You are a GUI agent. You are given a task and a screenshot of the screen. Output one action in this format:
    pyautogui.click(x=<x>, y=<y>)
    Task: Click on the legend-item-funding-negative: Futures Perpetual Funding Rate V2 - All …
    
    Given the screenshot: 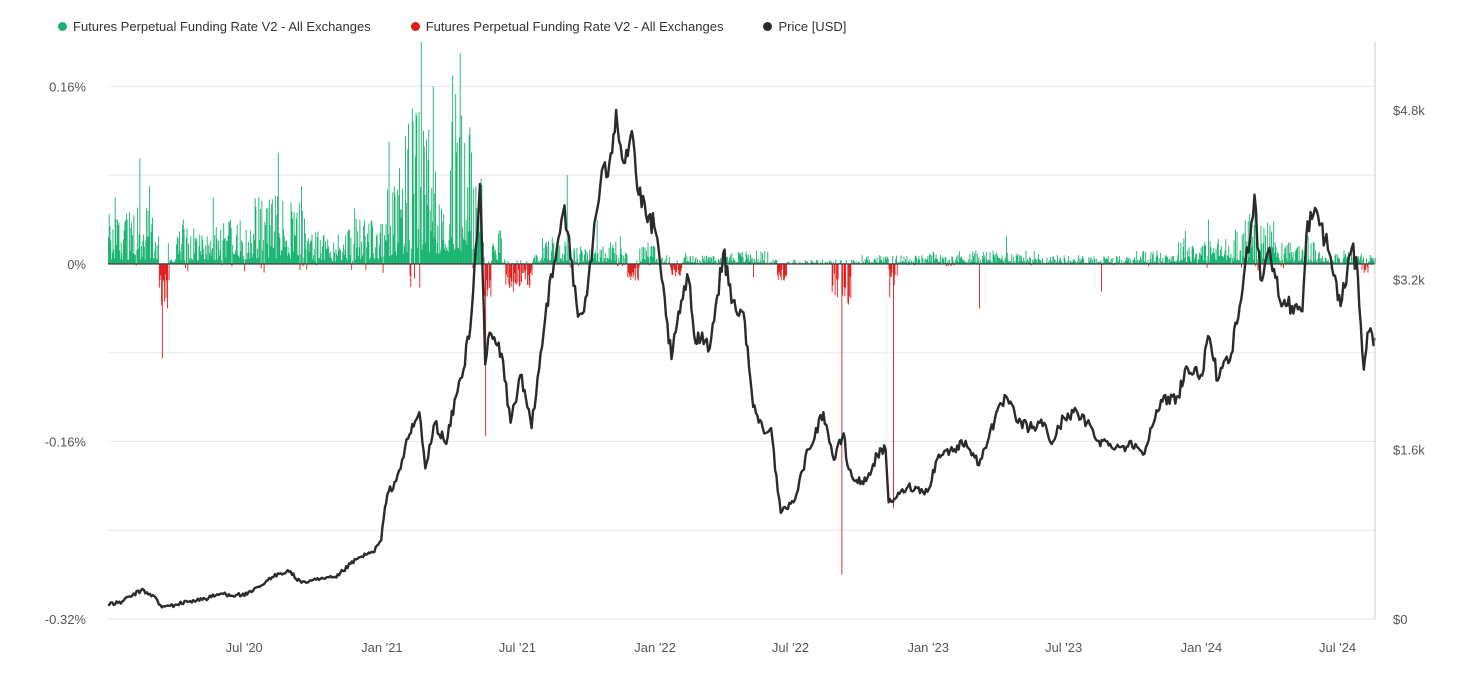 What is the action you would take?
    pyautogui.click(x=566, y=26)
    